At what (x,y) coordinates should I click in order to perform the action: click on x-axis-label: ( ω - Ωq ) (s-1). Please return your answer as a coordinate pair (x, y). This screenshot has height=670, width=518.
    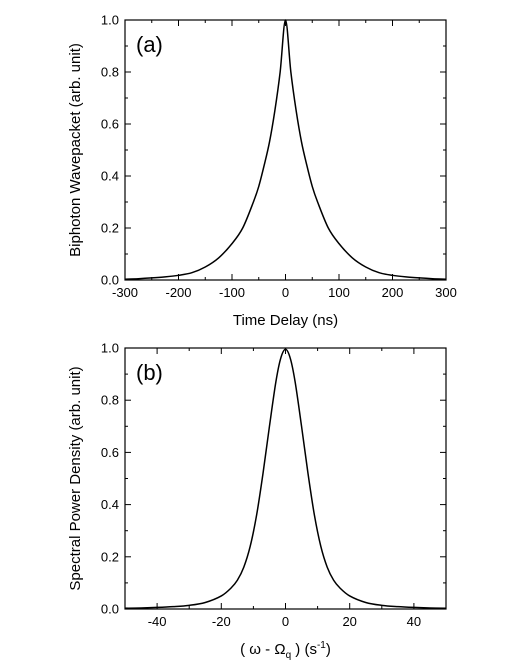
    Looking at the image, I should click on (285, 650).